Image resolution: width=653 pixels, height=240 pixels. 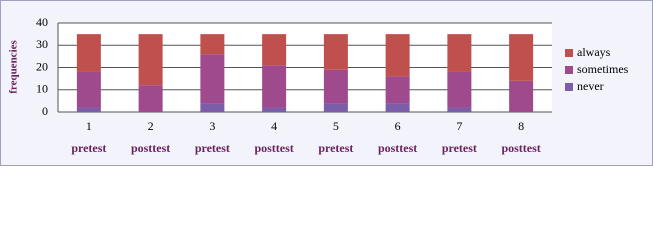 I want to click on legend-label: always, so click(x=594, y=52).